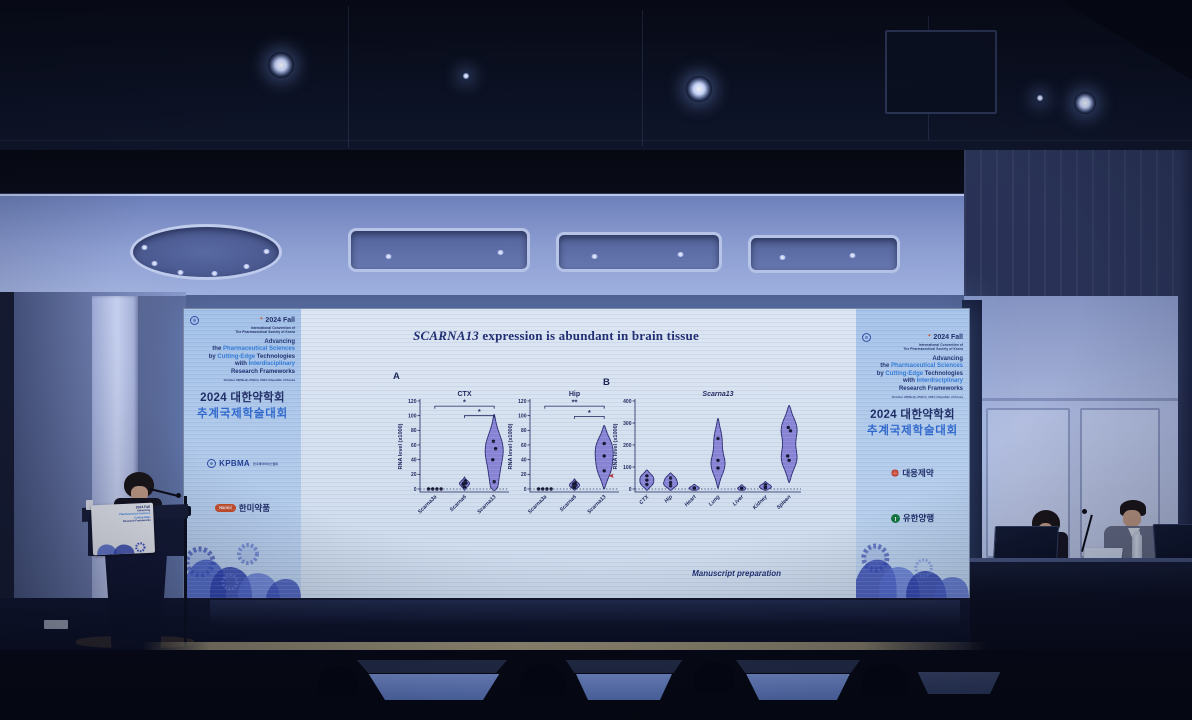 Image resolution: width=1192 pixels, height=720 pixels. What do you see at coordinates (427, 504) in the screenshot?
I see `x-category-label: Scarna3a` at bounding box center [427, 504].